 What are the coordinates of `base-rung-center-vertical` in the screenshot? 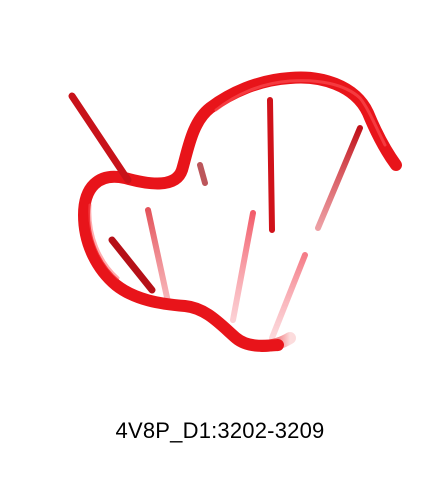 It's located at (271, 165).